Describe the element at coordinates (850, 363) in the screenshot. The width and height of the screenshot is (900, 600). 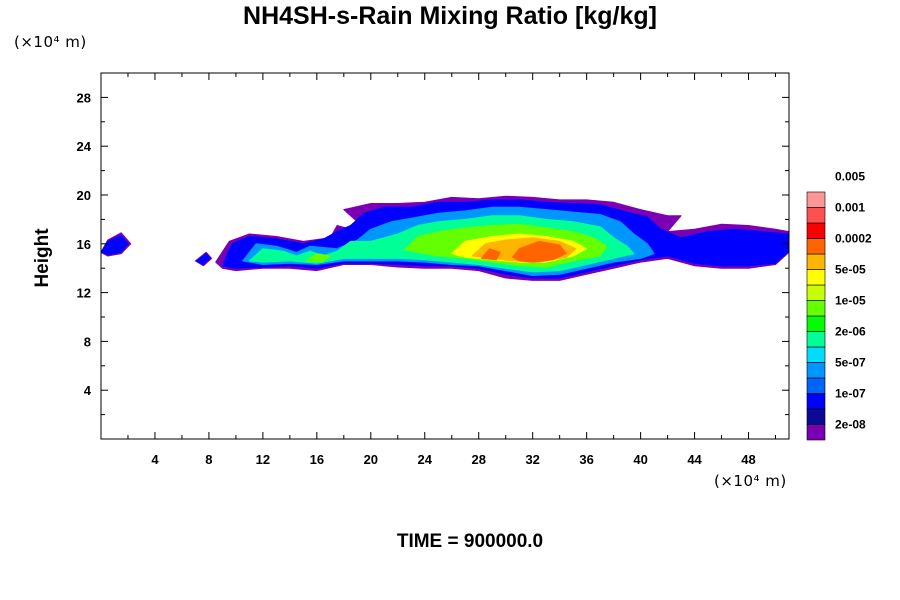
I see `colorbar-label: 5e-07` at that location.